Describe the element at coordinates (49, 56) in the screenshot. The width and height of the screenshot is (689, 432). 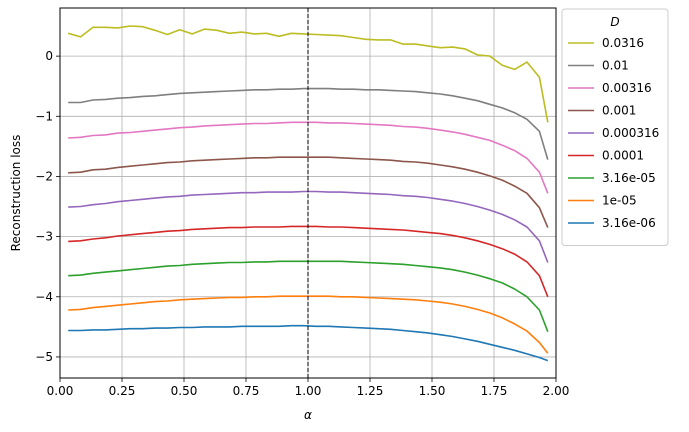
I see `y-tick-label: 0` at that location.